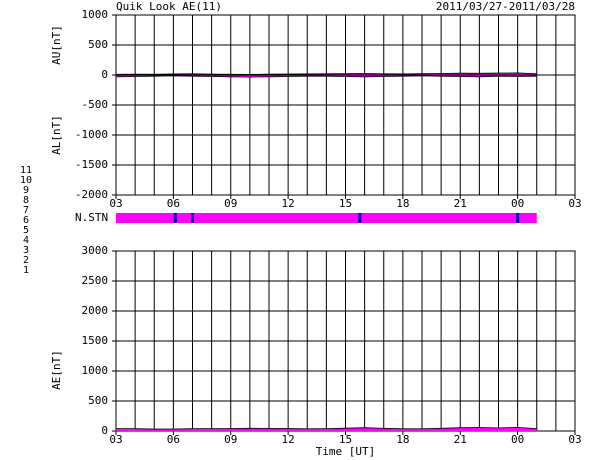  Describe the element at coordinates (91, 164) in the screenshot. I see `y-tick-label: -1500` at that location.